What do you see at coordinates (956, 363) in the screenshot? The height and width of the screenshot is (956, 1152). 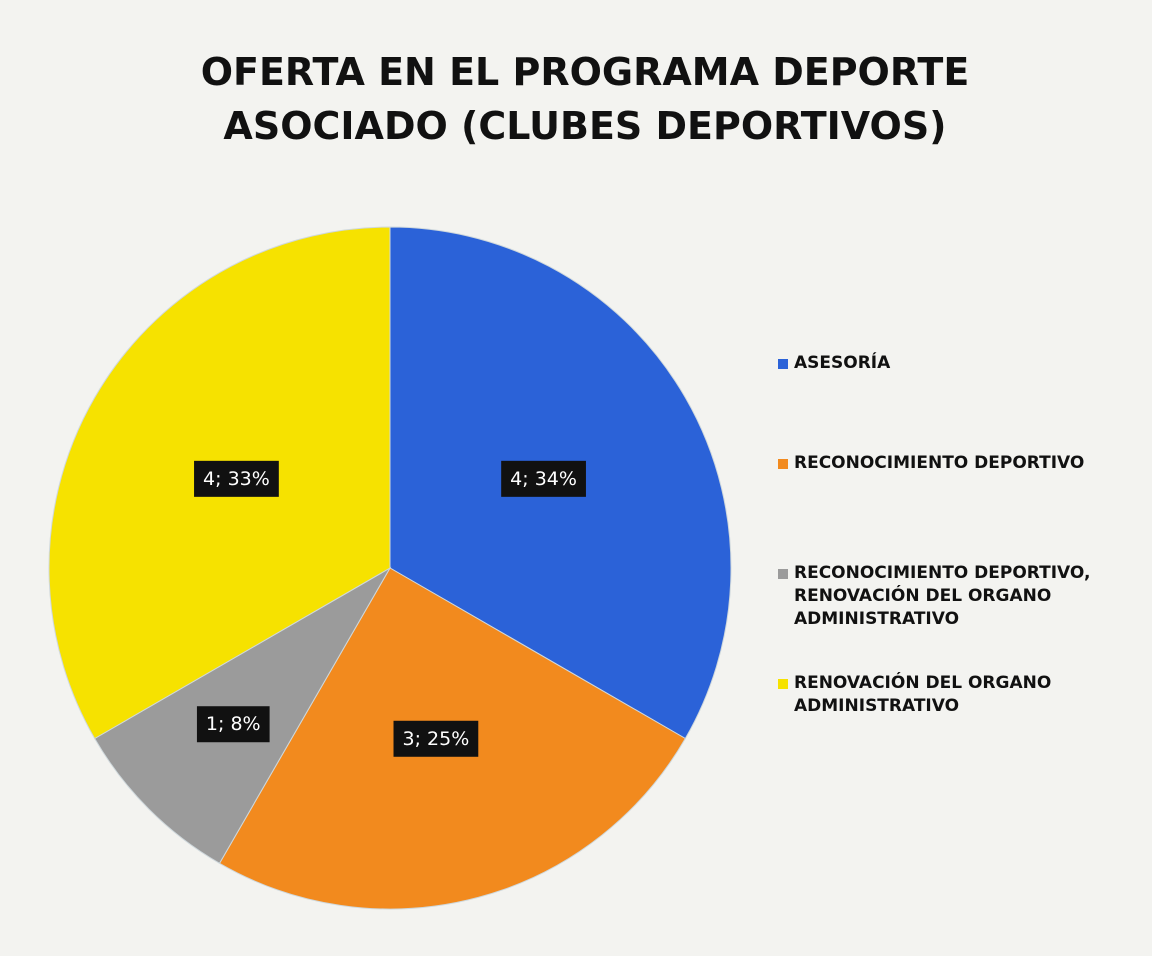 I see `legend-item: ASESORÍA` at bounding box center [956, 363].